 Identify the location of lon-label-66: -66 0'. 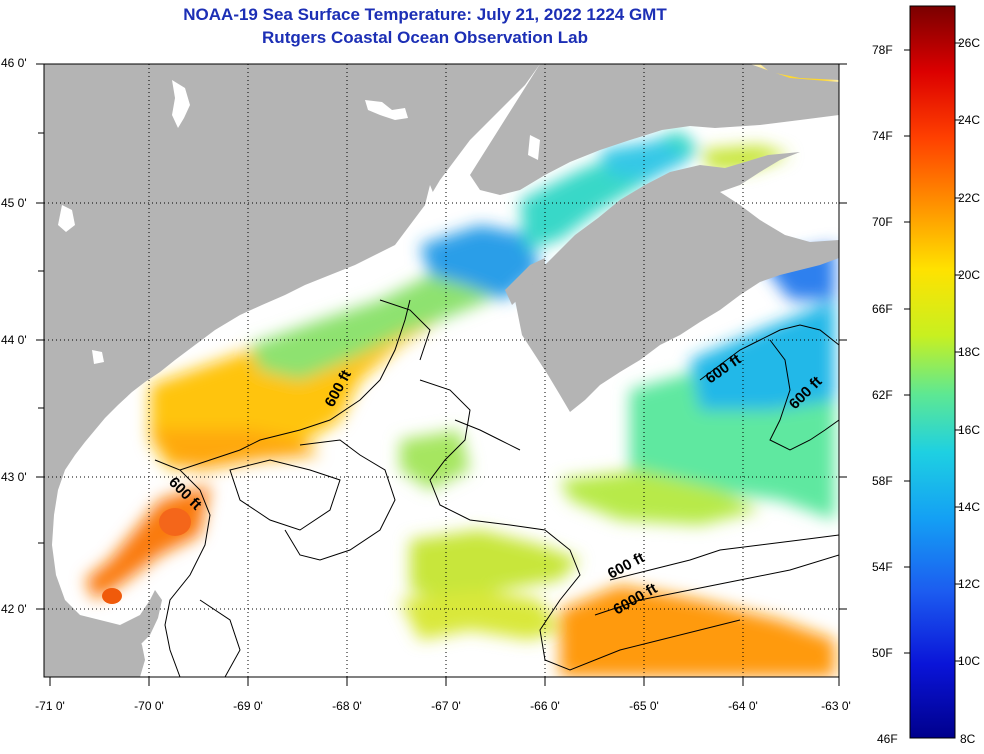
(545, 706).